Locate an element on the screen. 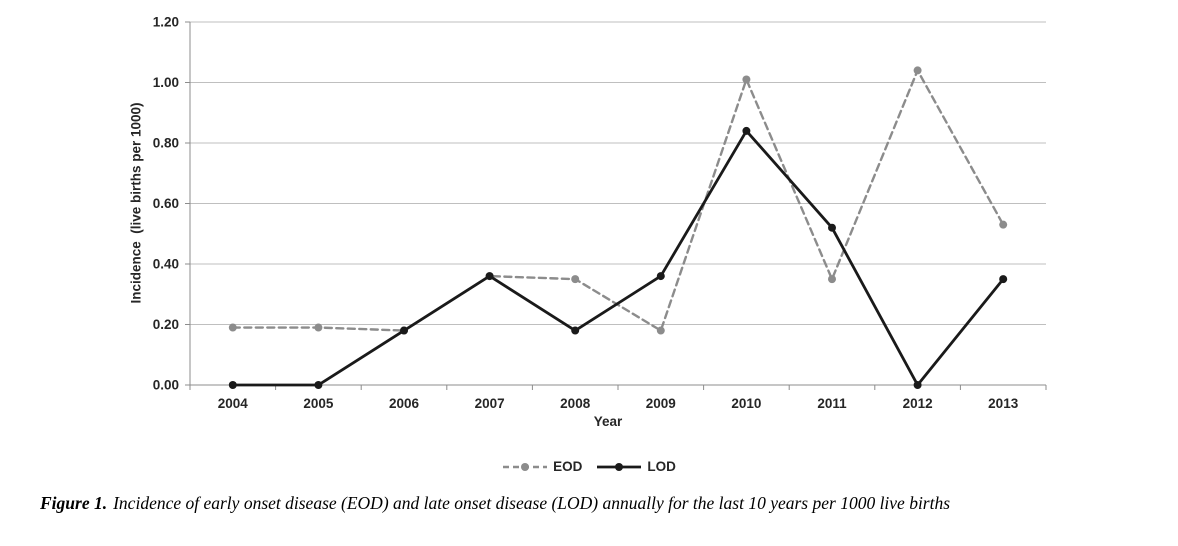  x-tick-label: 2013 is located at coordinates (1003, 403).